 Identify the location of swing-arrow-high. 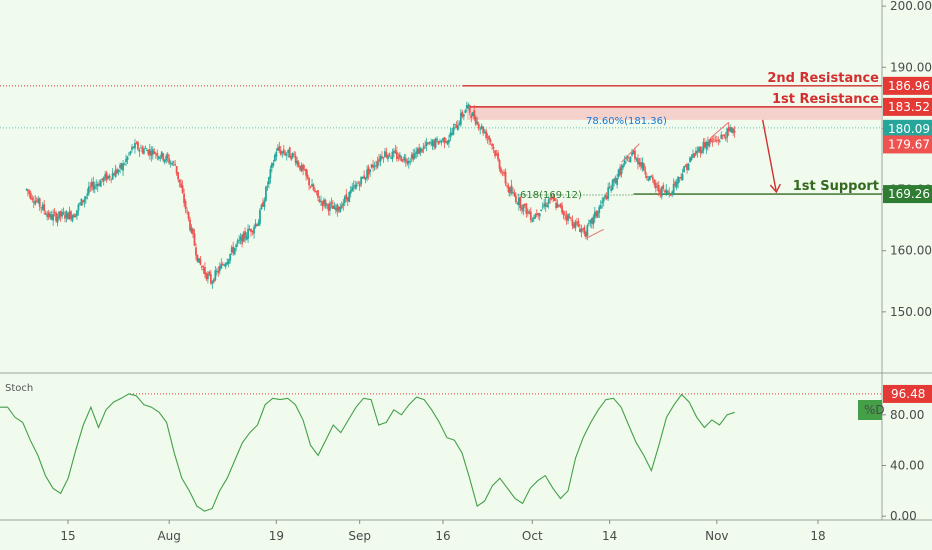
(720, 129).